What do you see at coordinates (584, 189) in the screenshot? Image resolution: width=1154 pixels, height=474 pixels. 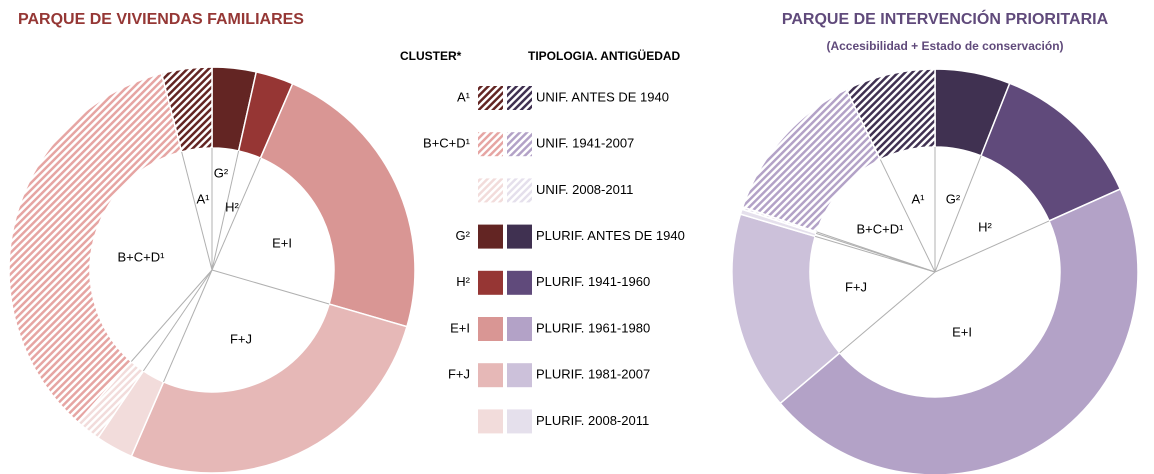 I see `legend-typology: UNIF. 2008-2011` at bounding box center [584, 189].